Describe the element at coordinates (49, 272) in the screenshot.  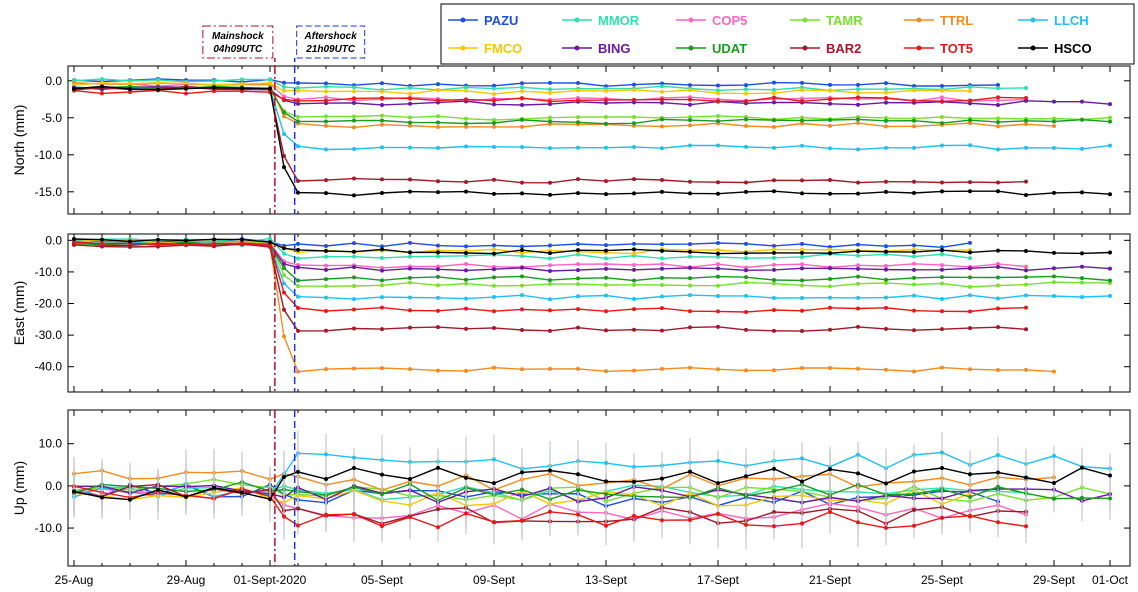
I see `y-tick-label: -10.0` at that location.